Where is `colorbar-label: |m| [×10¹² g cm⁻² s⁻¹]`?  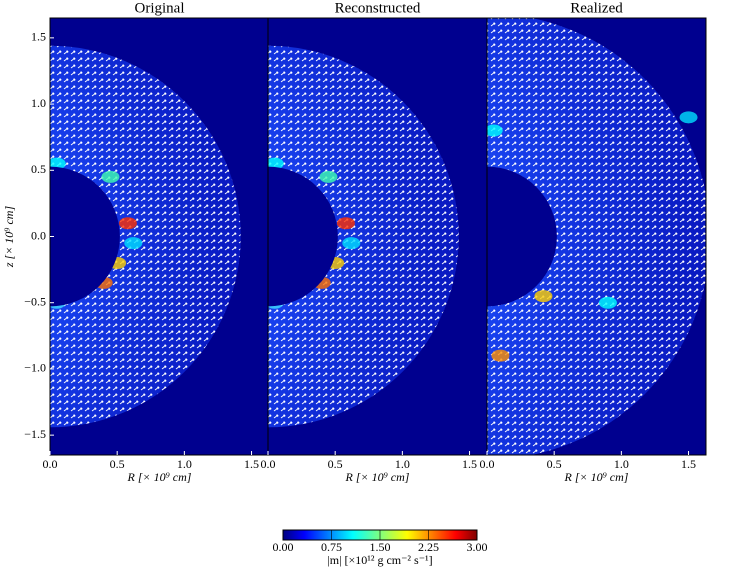 colorbar-label: |m| [×10¹² g cm⁻² s⁻¹] is located at coordinates (379, 560).